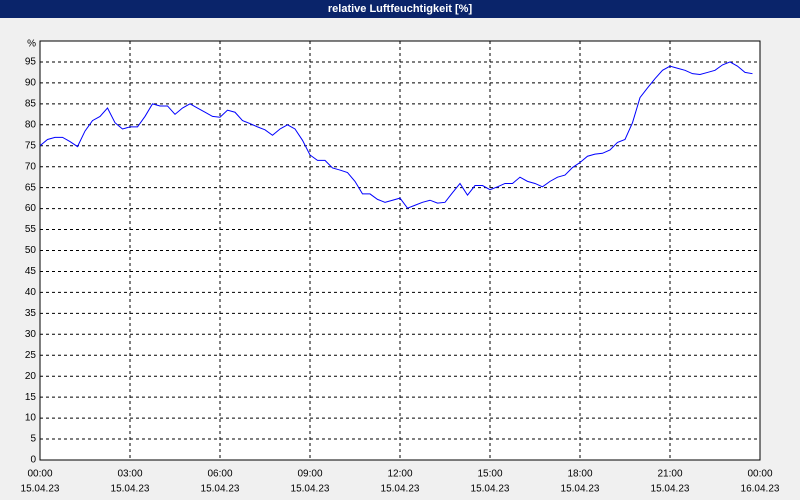  I want to click on y-tick-label: 50, so click(31, 250).